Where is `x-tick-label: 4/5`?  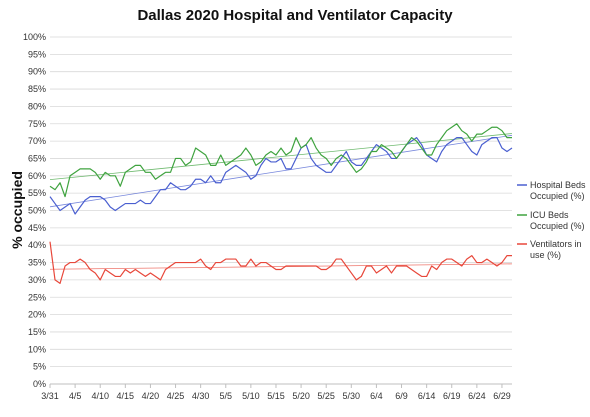 x-tick-label: 4/5 is located at coordinates (75, 396).